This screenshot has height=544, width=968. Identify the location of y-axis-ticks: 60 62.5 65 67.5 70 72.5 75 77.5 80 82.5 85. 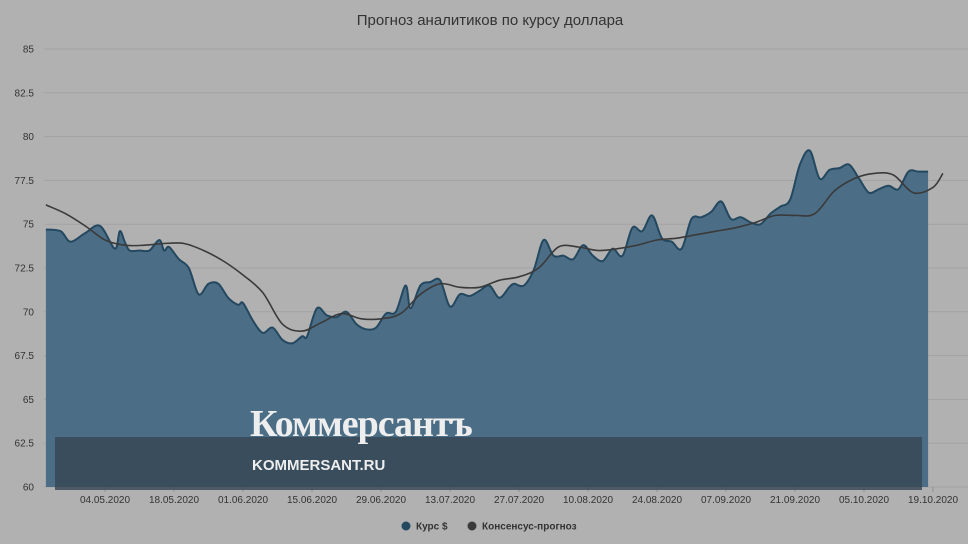
(25, 269).